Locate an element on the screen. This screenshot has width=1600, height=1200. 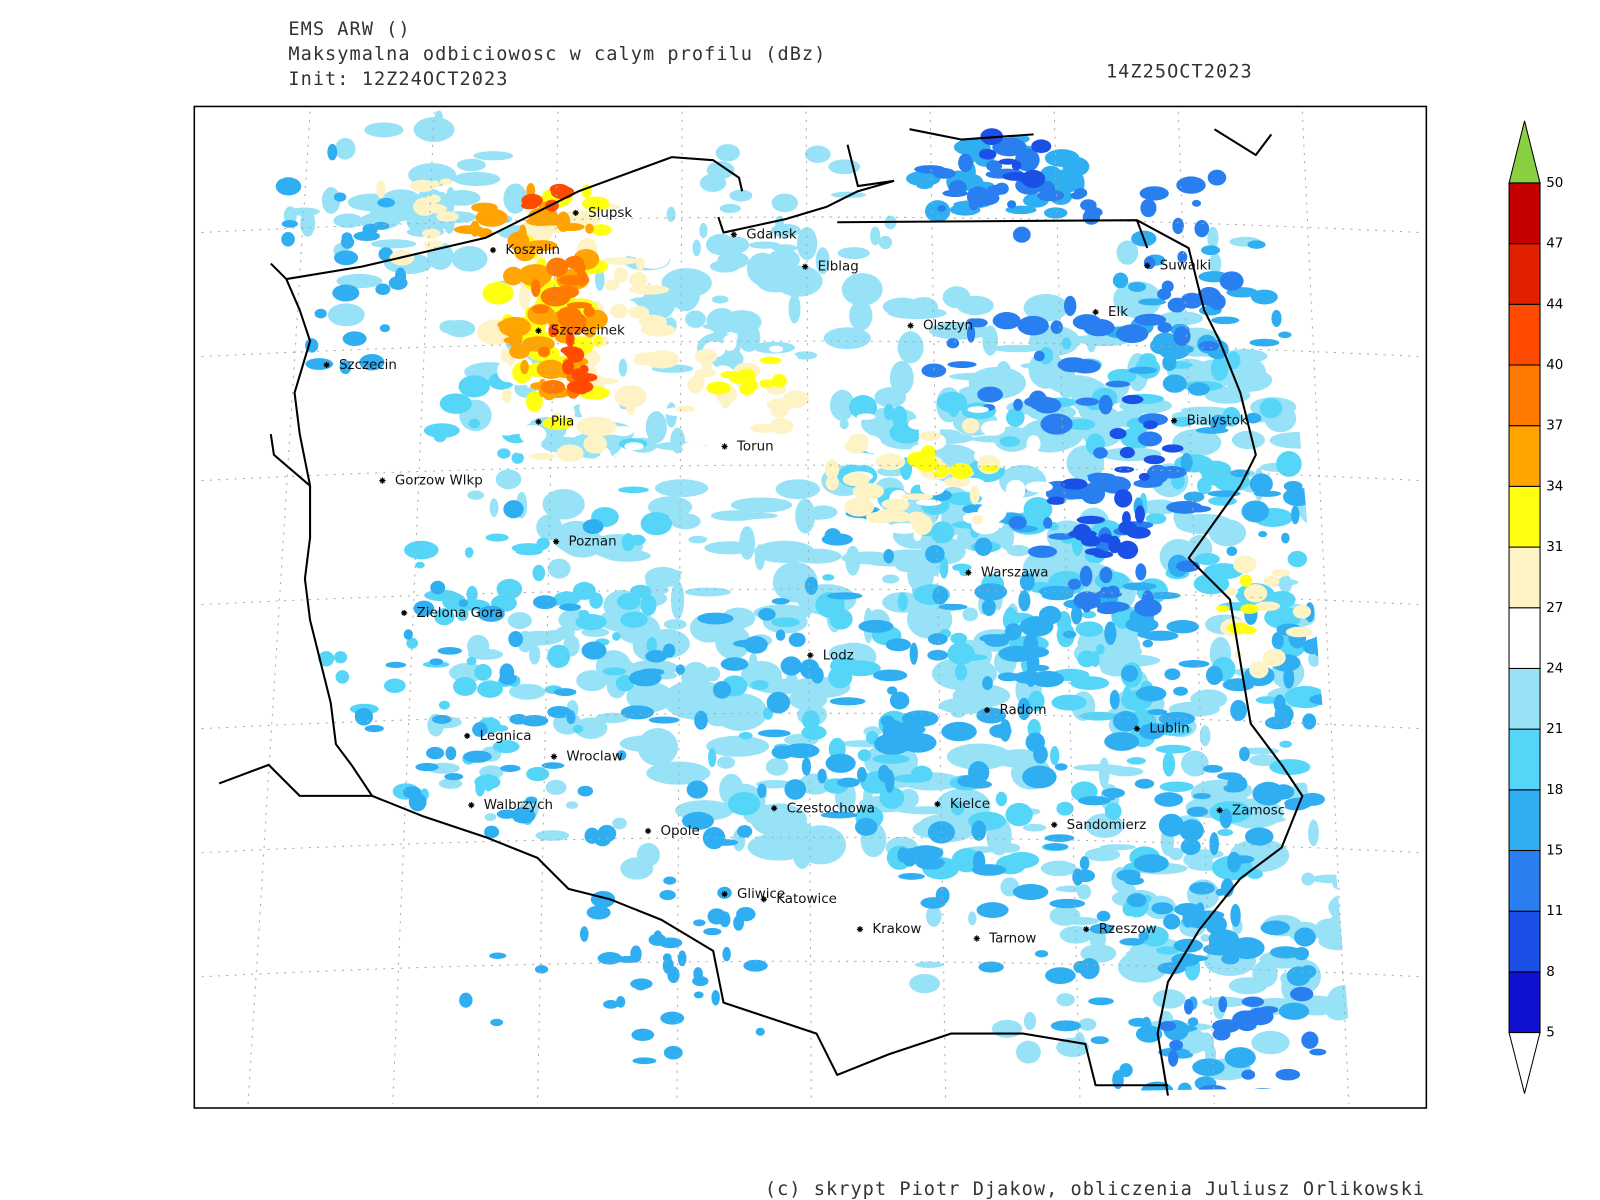
colorbar-over is located at coordinates (1524, 152).